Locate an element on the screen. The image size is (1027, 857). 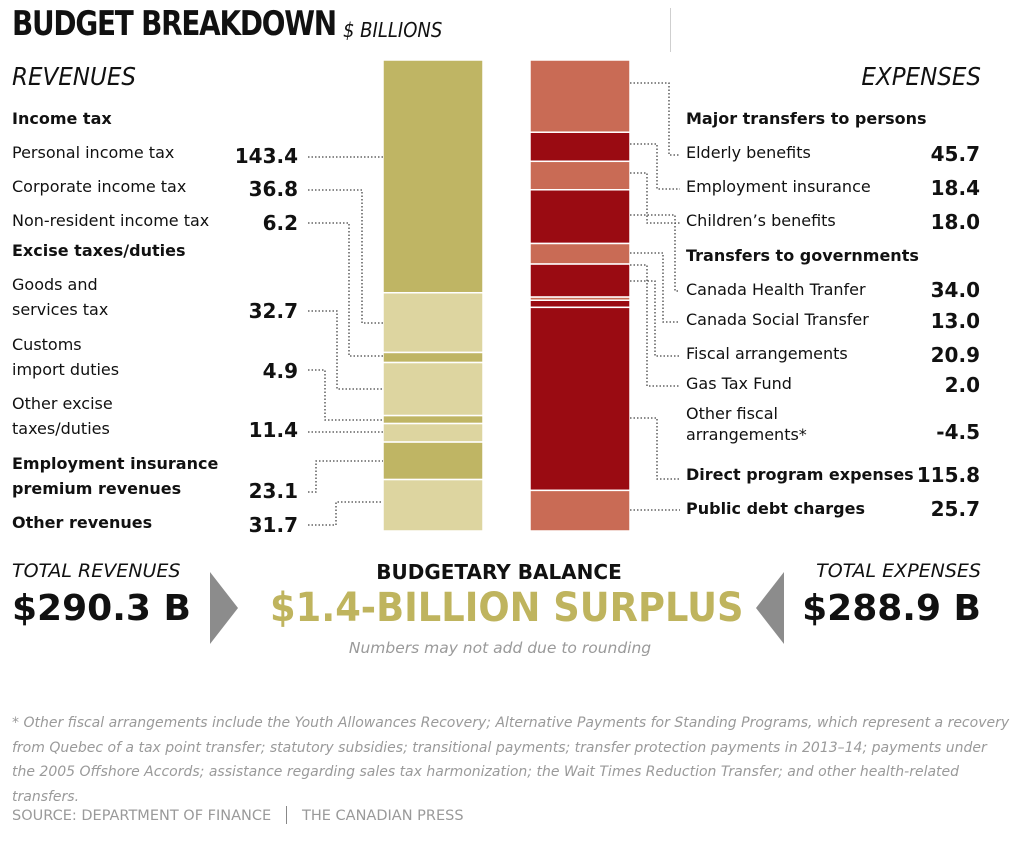
revenue-label-ei-line1: Employment insurance is located at coordinates (115, 463).